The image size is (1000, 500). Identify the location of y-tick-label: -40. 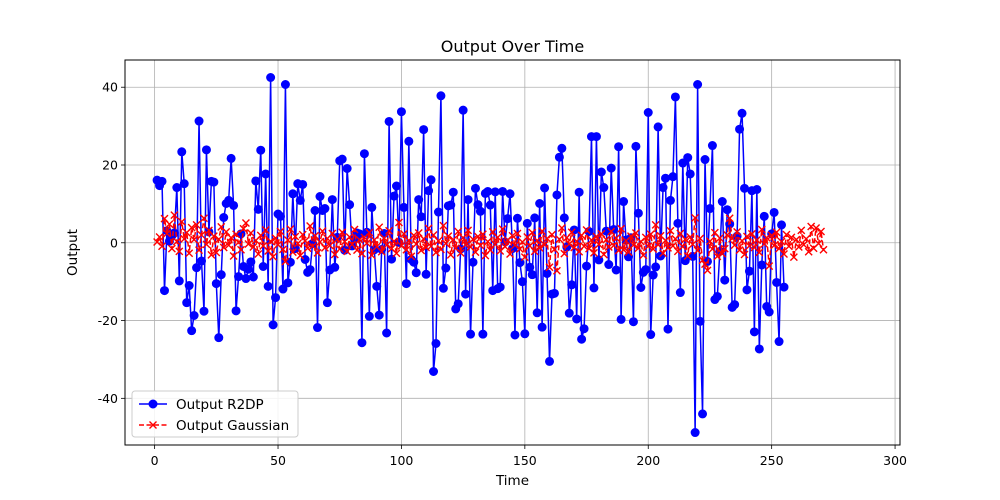
(108, 398).